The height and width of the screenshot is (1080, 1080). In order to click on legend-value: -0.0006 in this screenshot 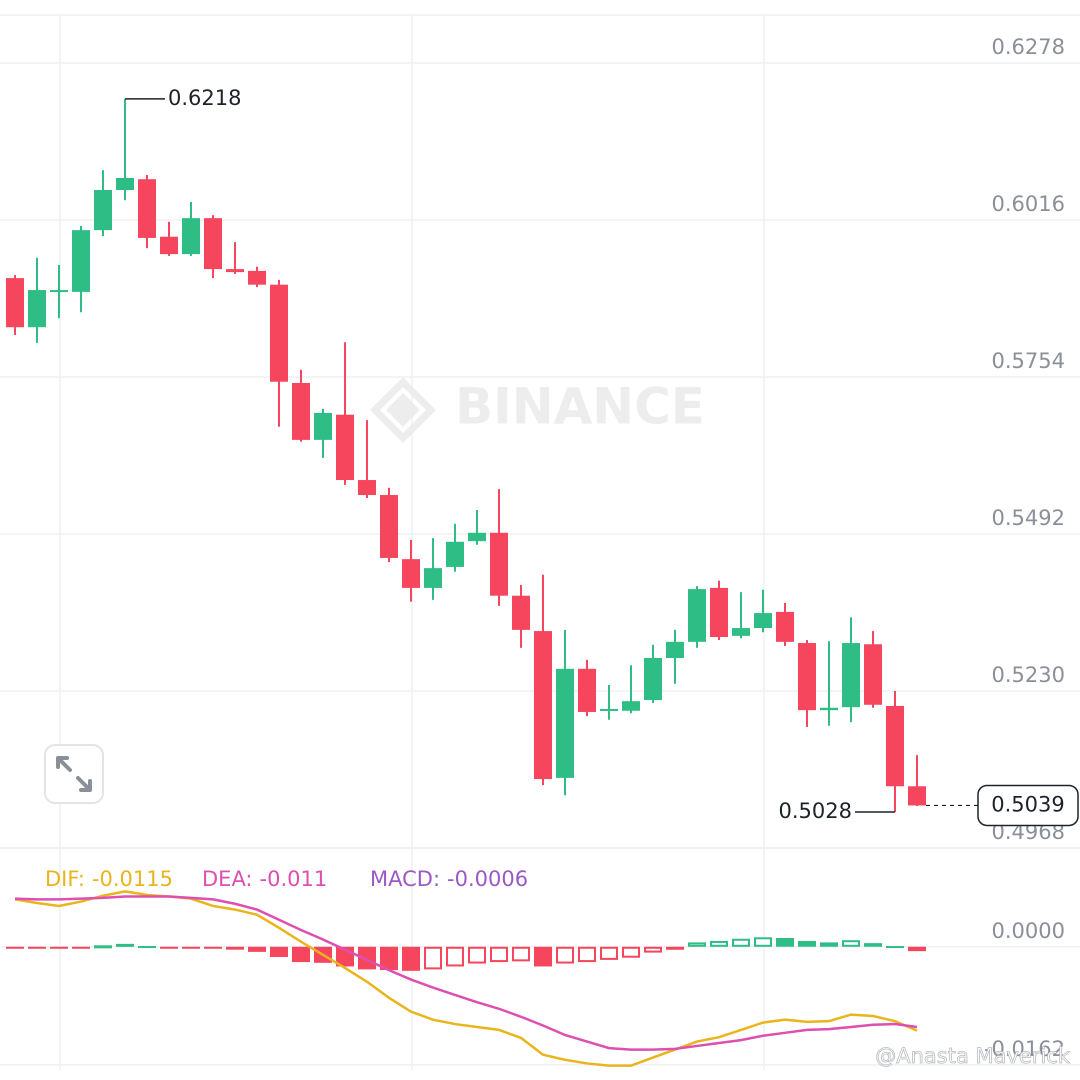, I will do `click(487, 879)`.